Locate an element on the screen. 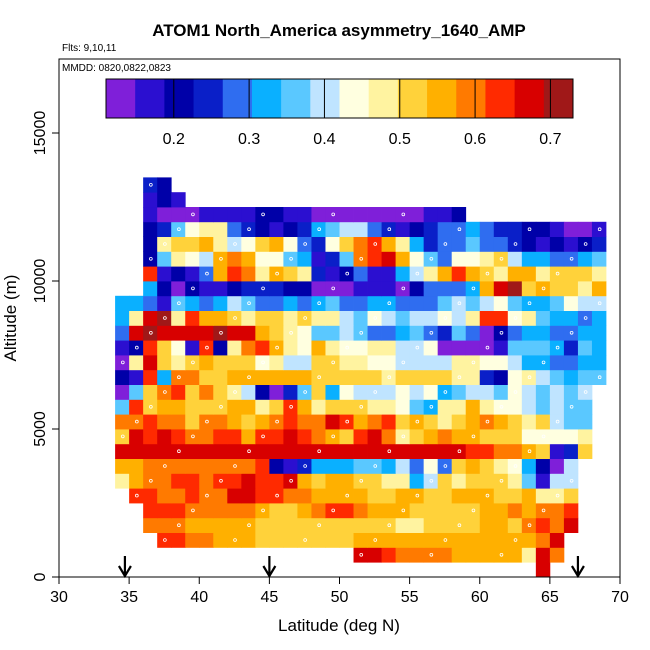 This screenshot has height=650, width=650. y-tick-label: 10000 is located at coordinates (40, 281).